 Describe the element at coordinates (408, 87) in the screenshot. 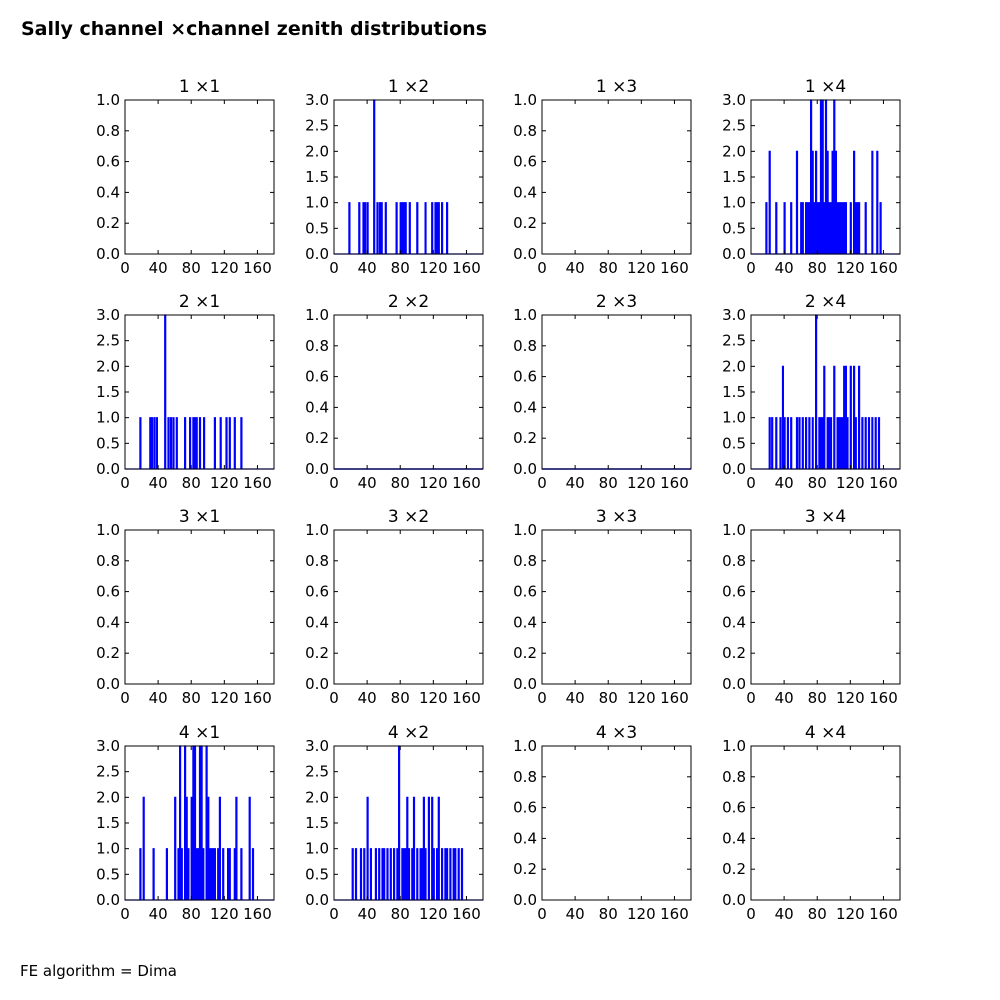

I see `panel-title: 1 ×2` at that location.